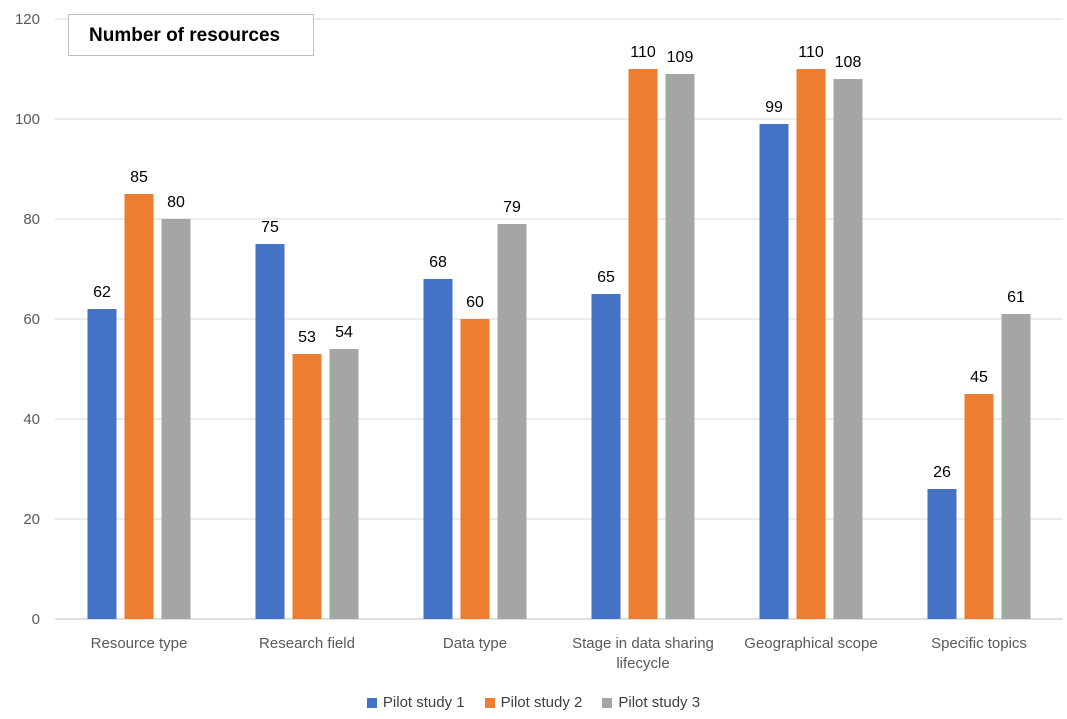 The image size is (1067, 719). I want to click on data-label: 62, so click(102, 292).